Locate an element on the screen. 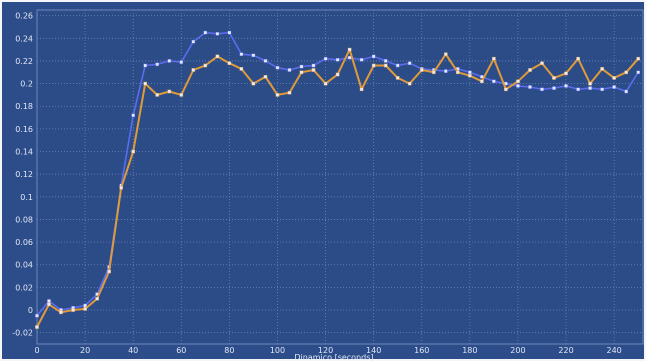 This screenshot has width=646, height=361. y-tick-label: 0.04 is located at coordinates (24, 265).